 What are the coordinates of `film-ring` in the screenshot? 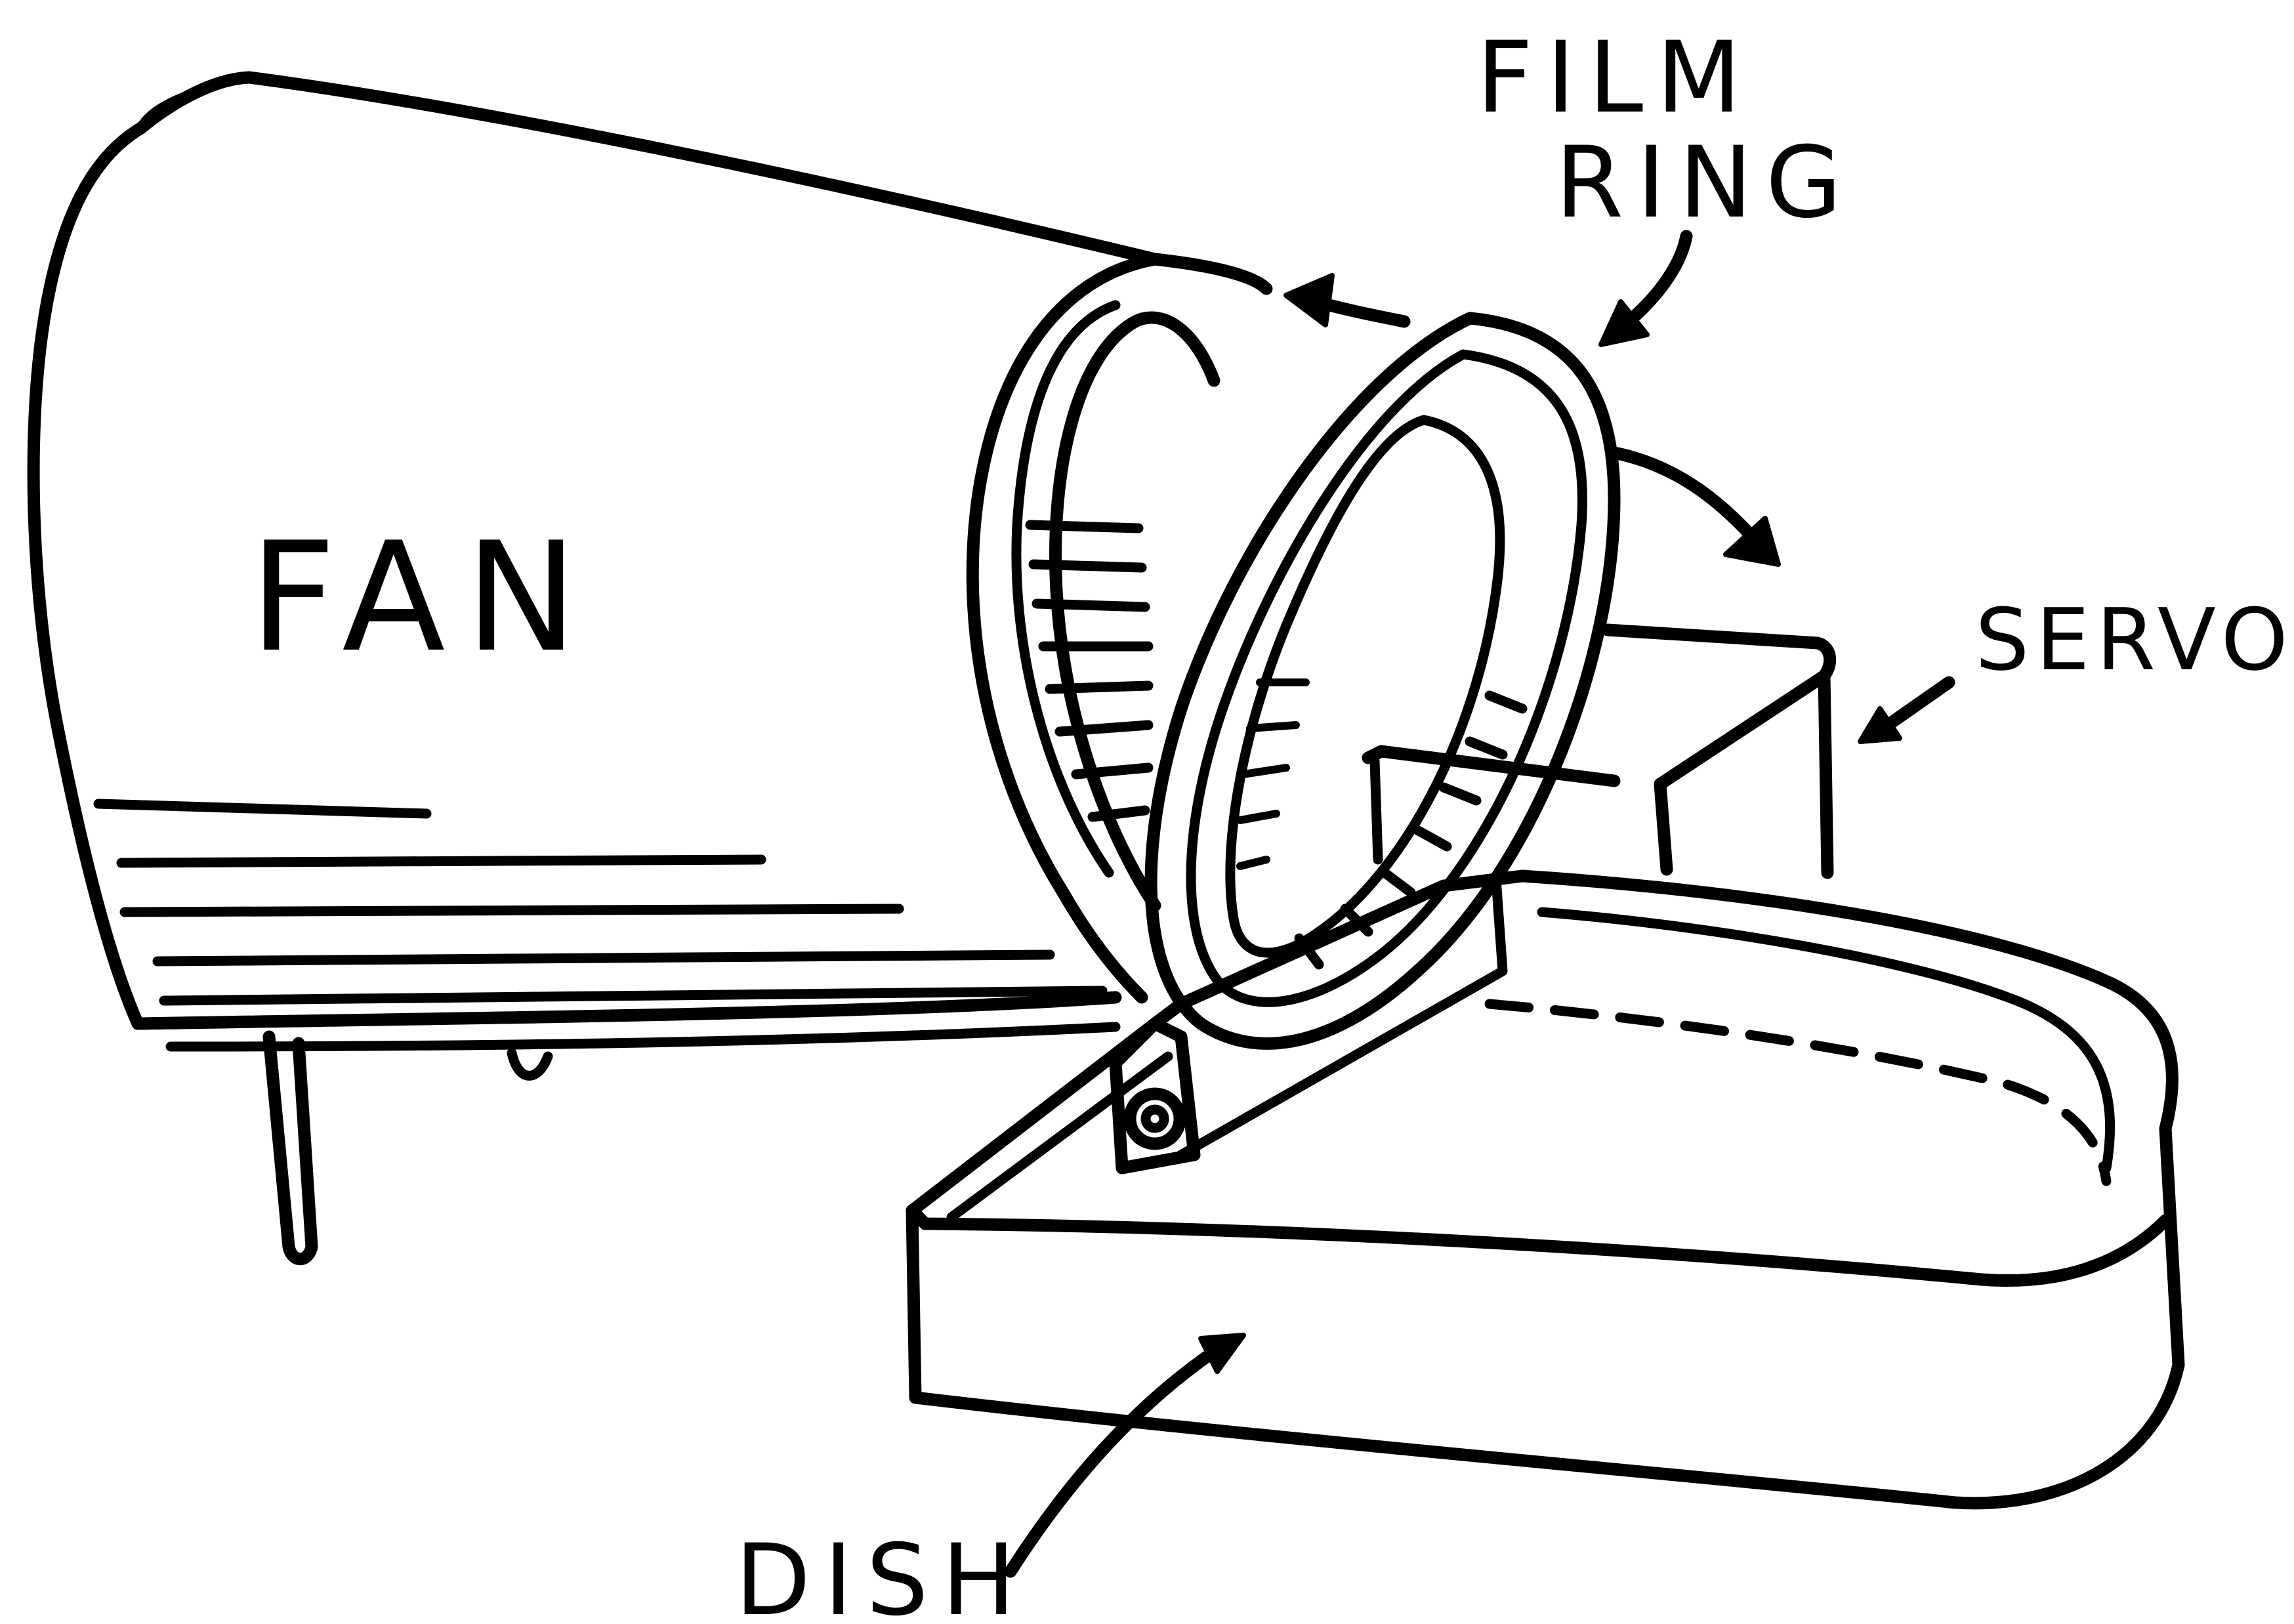 It's located at (1382, 681).